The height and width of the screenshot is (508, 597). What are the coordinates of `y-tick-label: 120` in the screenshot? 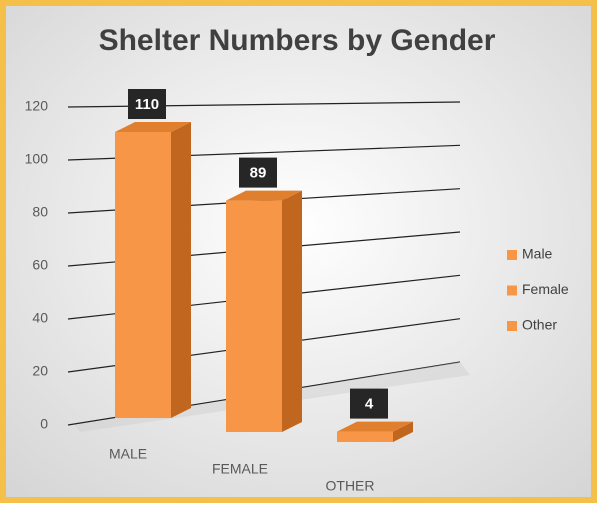 It's located at (37, 106).